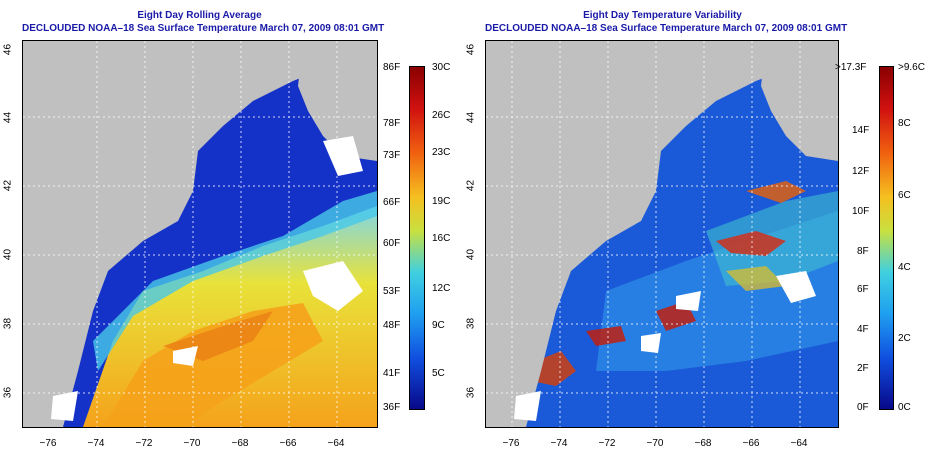 Image resolution: width=950 pixels, height=475 pixels. What do you see at coordinates (192, 443) in the screenshot?
I see `left-xtick-70: −70` at bounding box center [192, 443].